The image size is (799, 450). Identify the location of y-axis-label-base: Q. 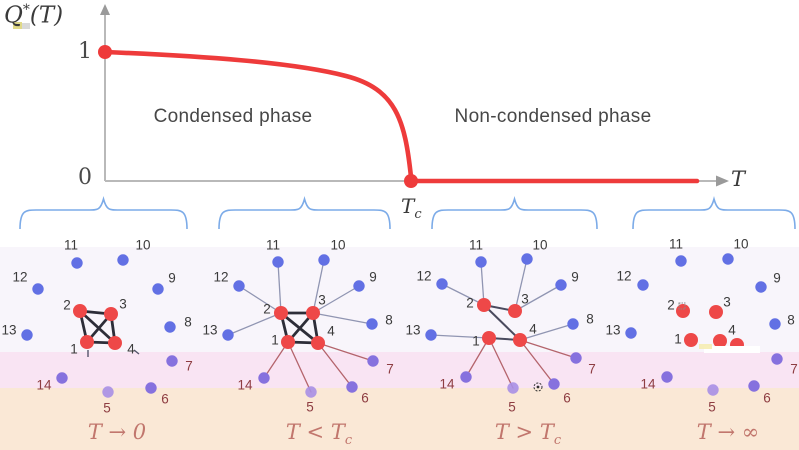
(13, 15).